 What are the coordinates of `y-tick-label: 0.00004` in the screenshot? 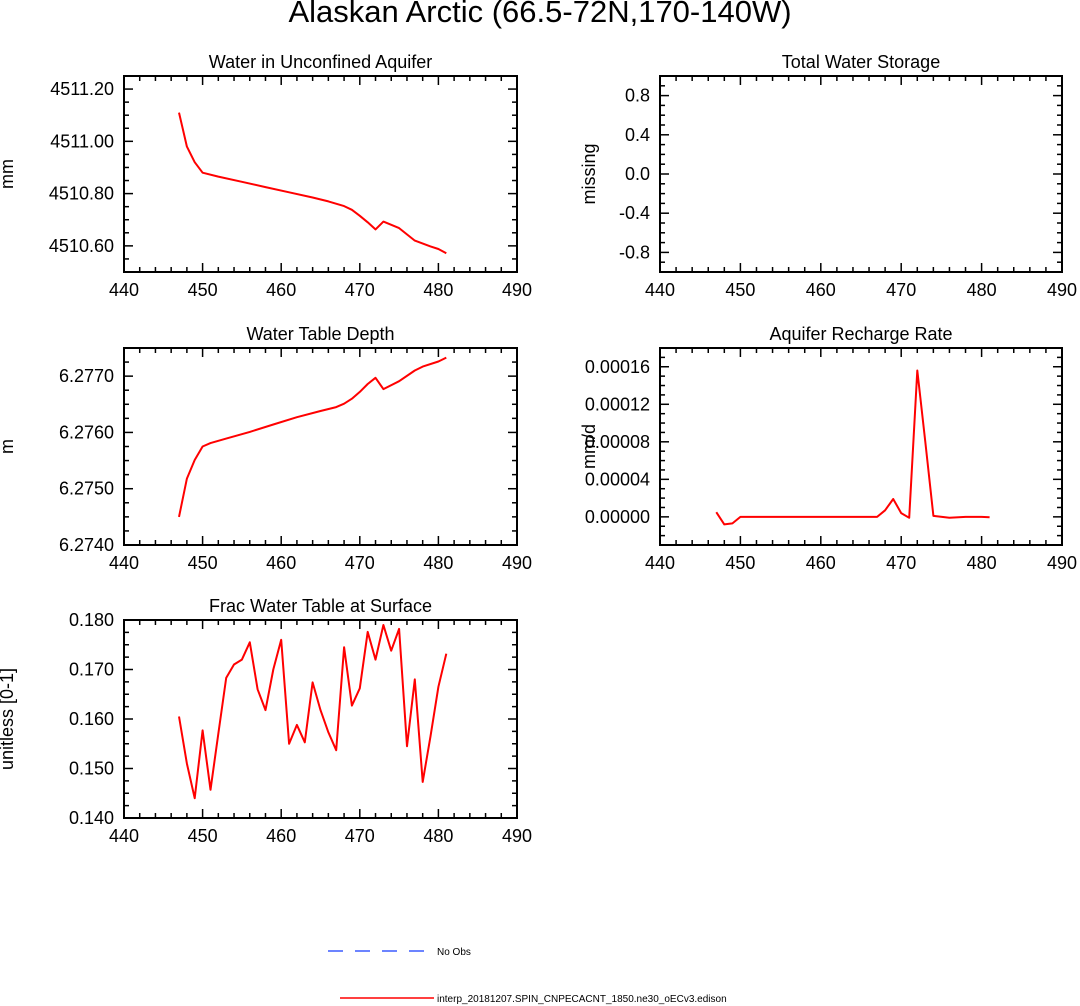 It's located at (617, 479).